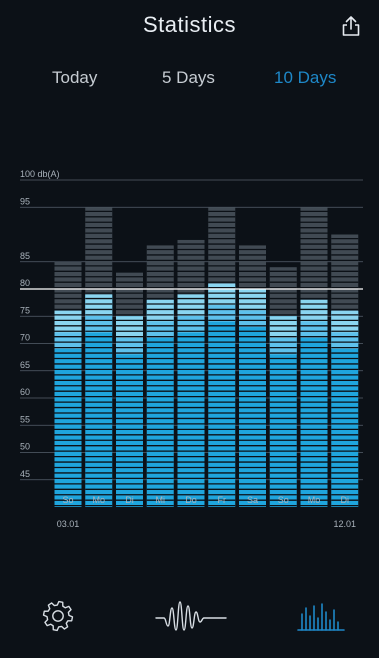  I want to click on bottom-navigation, so click(189, 623).